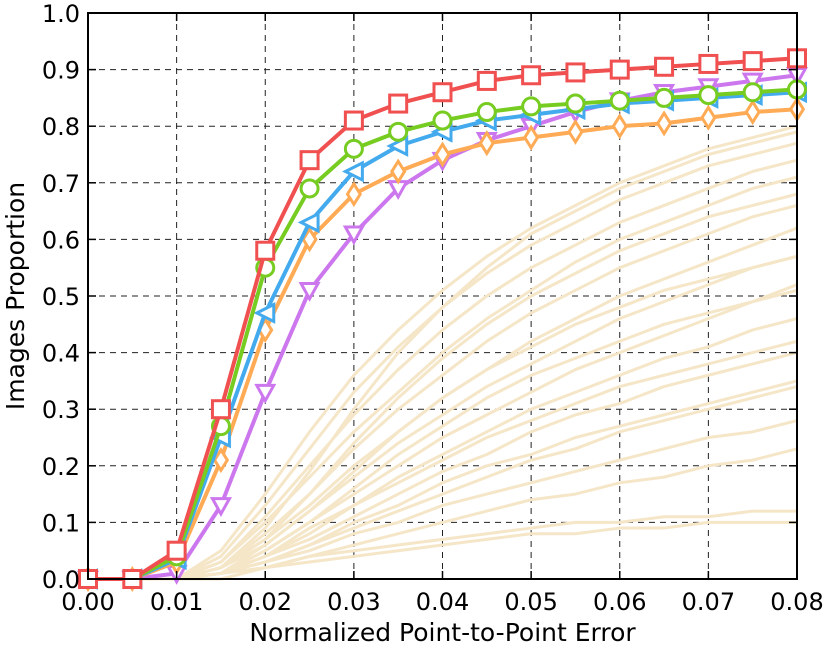 The width and height of the screenshot is (830, 651). I want to click on y-tick-label: 0.6, so click(61, 240).